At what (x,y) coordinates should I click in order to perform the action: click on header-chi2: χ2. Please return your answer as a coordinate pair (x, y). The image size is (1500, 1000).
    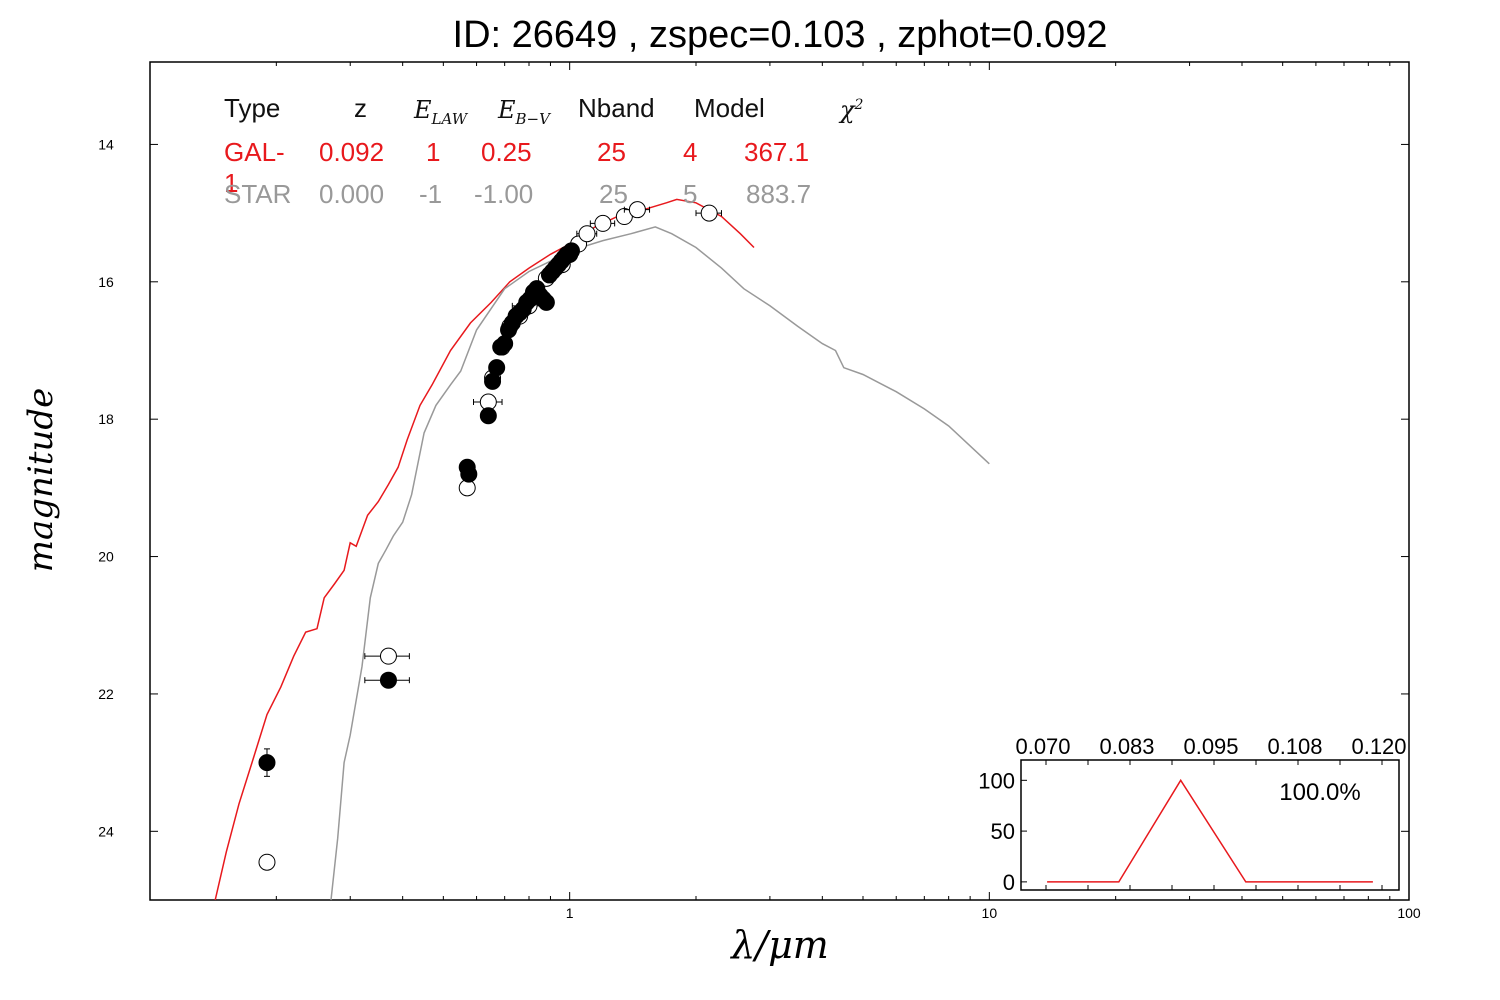
    Looking at the image, I should click on (852, 110).